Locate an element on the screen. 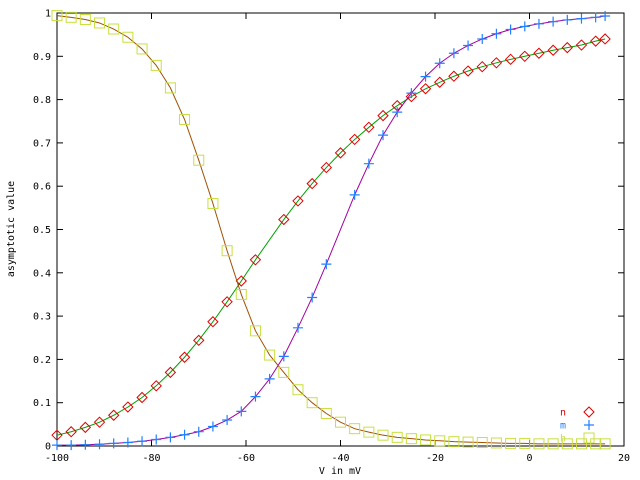 The image size is (640, 480). y-tick-label: 0.2 is located at coordinates (42, 360).